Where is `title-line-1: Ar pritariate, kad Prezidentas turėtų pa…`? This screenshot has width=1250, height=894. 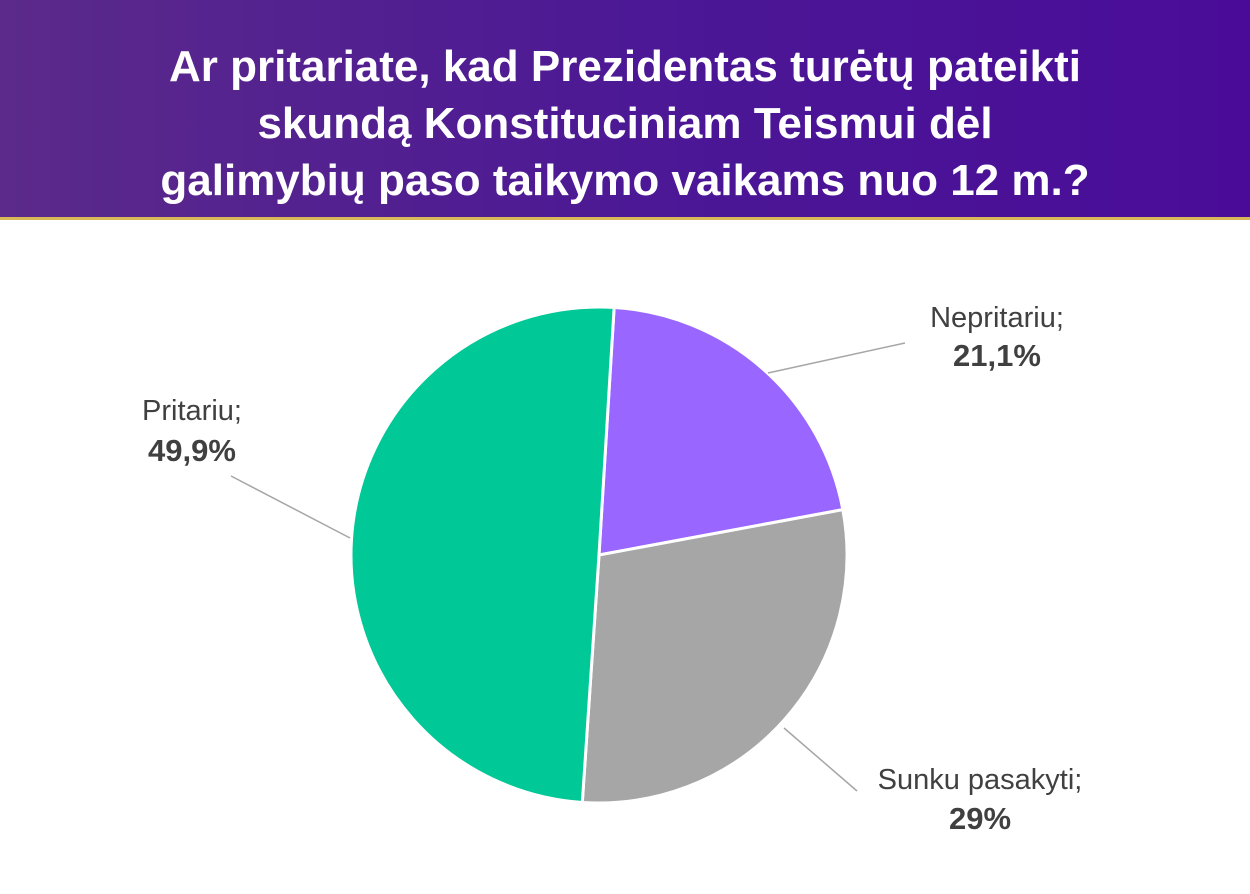 title-line-1: Ar pritariate, kad Prezidentas turėtų pa… is located at coordinates (625, 66).